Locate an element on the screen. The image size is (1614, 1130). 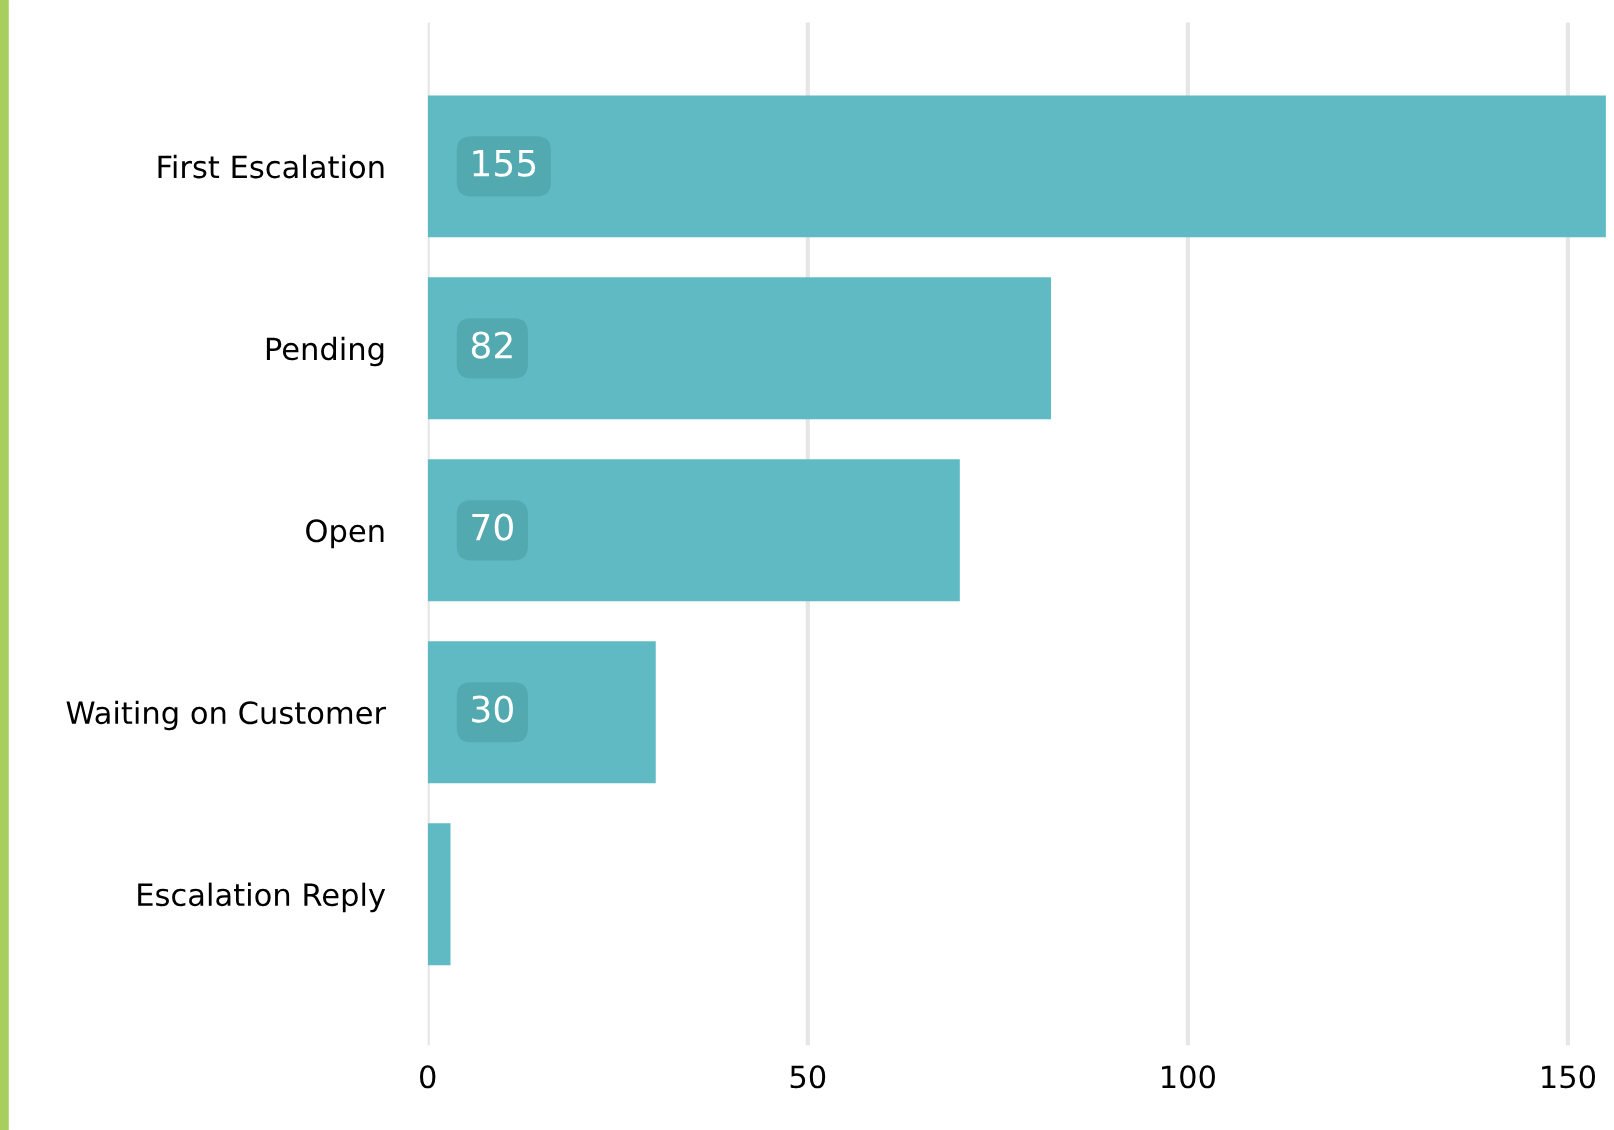
data-label: 82 is located at coordinates (491, 345).